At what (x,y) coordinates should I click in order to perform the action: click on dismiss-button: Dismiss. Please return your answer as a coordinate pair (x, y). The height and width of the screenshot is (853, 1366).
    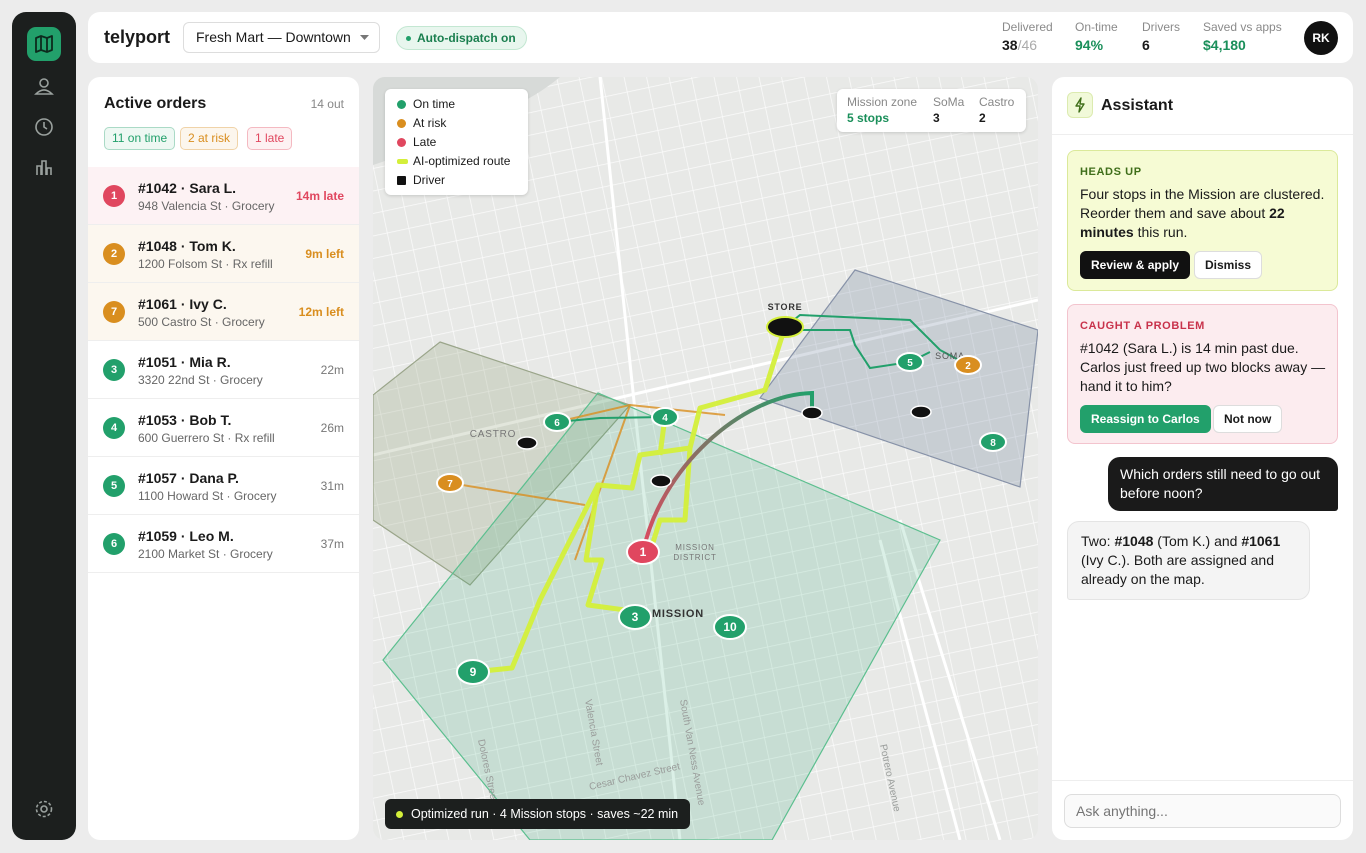
    Looking at the image, I should click on (1228, 265).